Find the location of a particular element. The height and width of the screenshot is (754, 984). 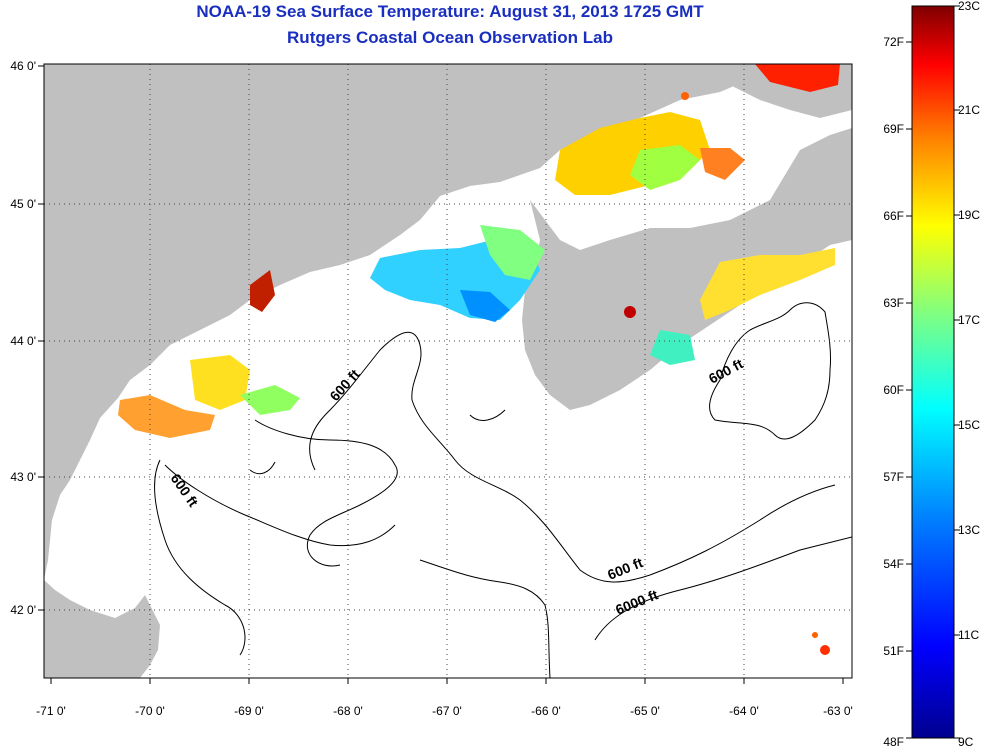

lon-tick-label: -70 0' is located at coordinates (150, 711).